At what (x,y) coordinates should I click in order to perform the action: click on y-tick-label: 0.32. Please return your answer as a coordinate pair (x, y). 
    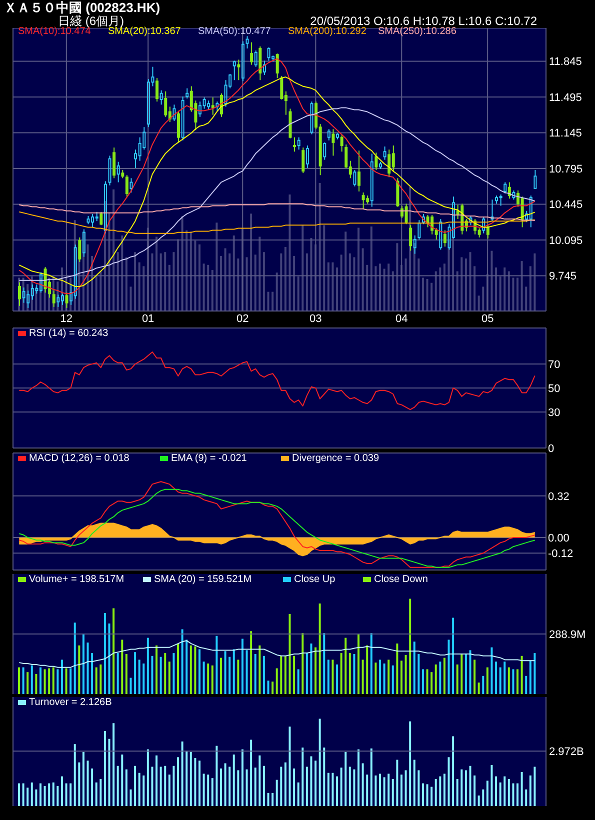
    Looking at the image, I should click on (559, 496).